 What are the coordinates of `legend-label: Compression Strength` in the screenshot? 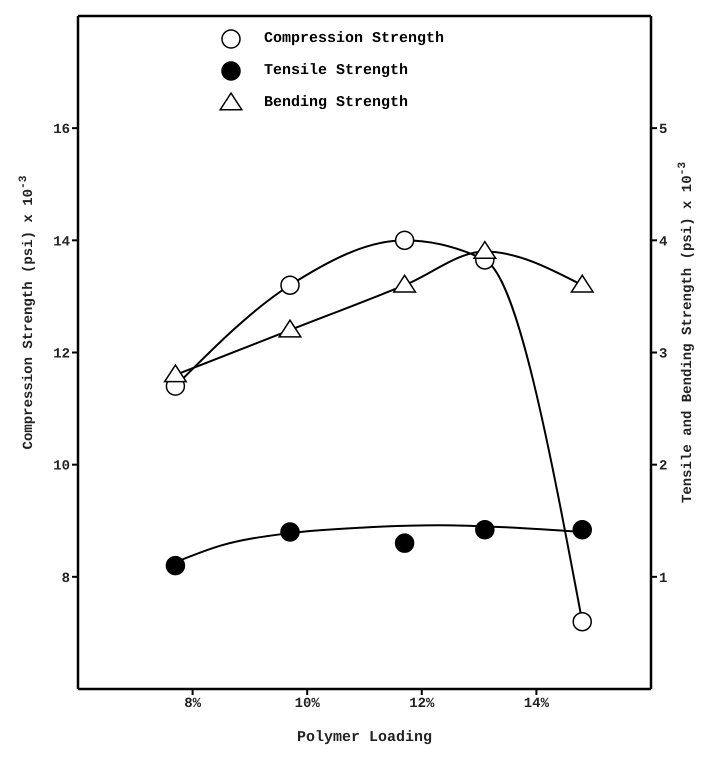 It's located at (354, 38).